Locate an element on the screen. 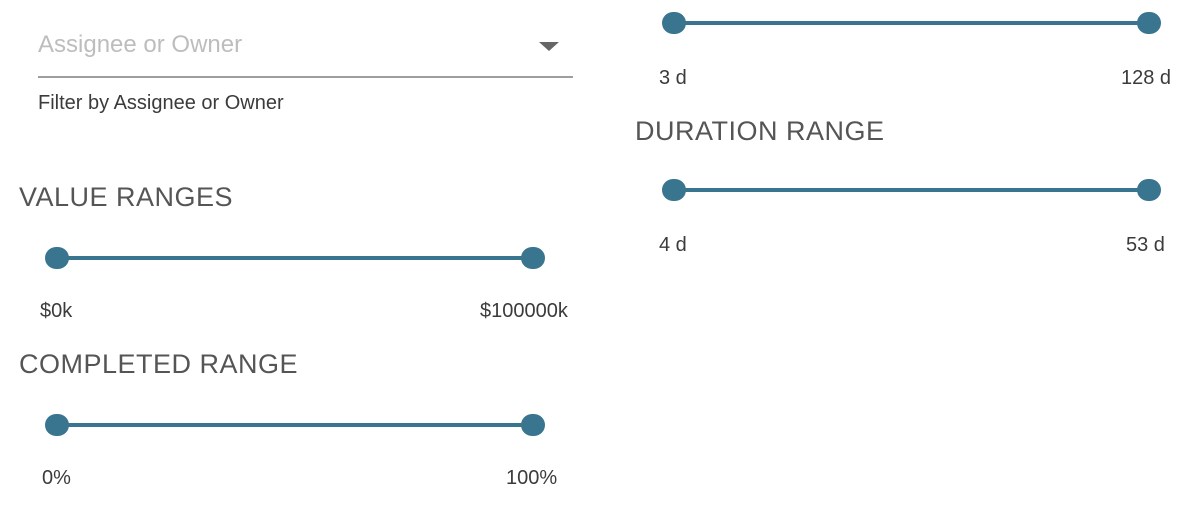 The height and width of the screenshot is (505, 1198). duration-range-title: DURATION RANGE is located at coordinates (760, 131).